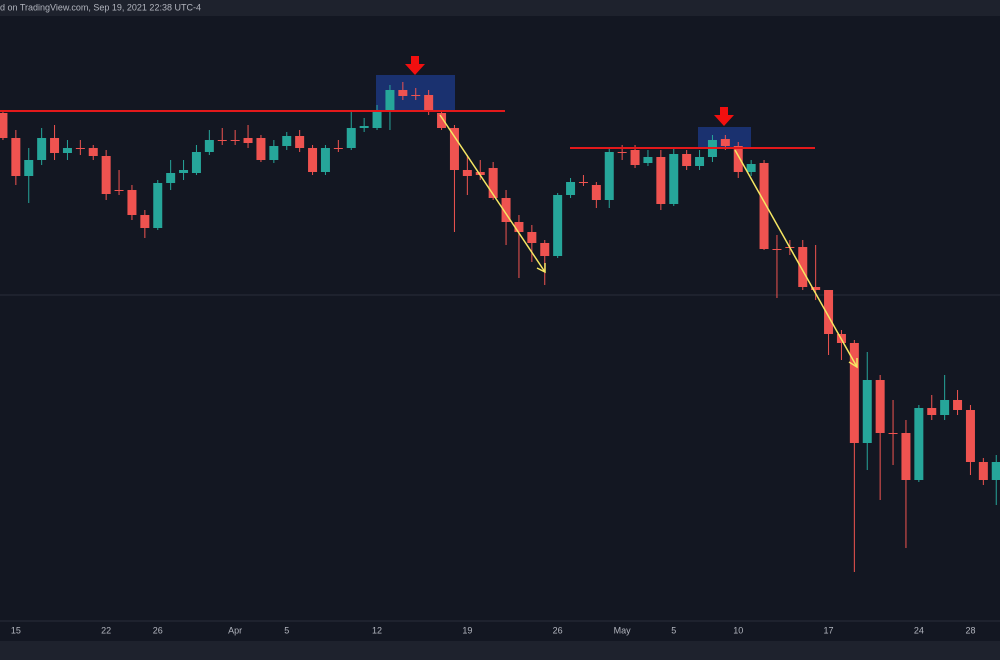 This screenshot has height=660, width=1000. I want to click on x-tick-label: 19, so click(467, 630).